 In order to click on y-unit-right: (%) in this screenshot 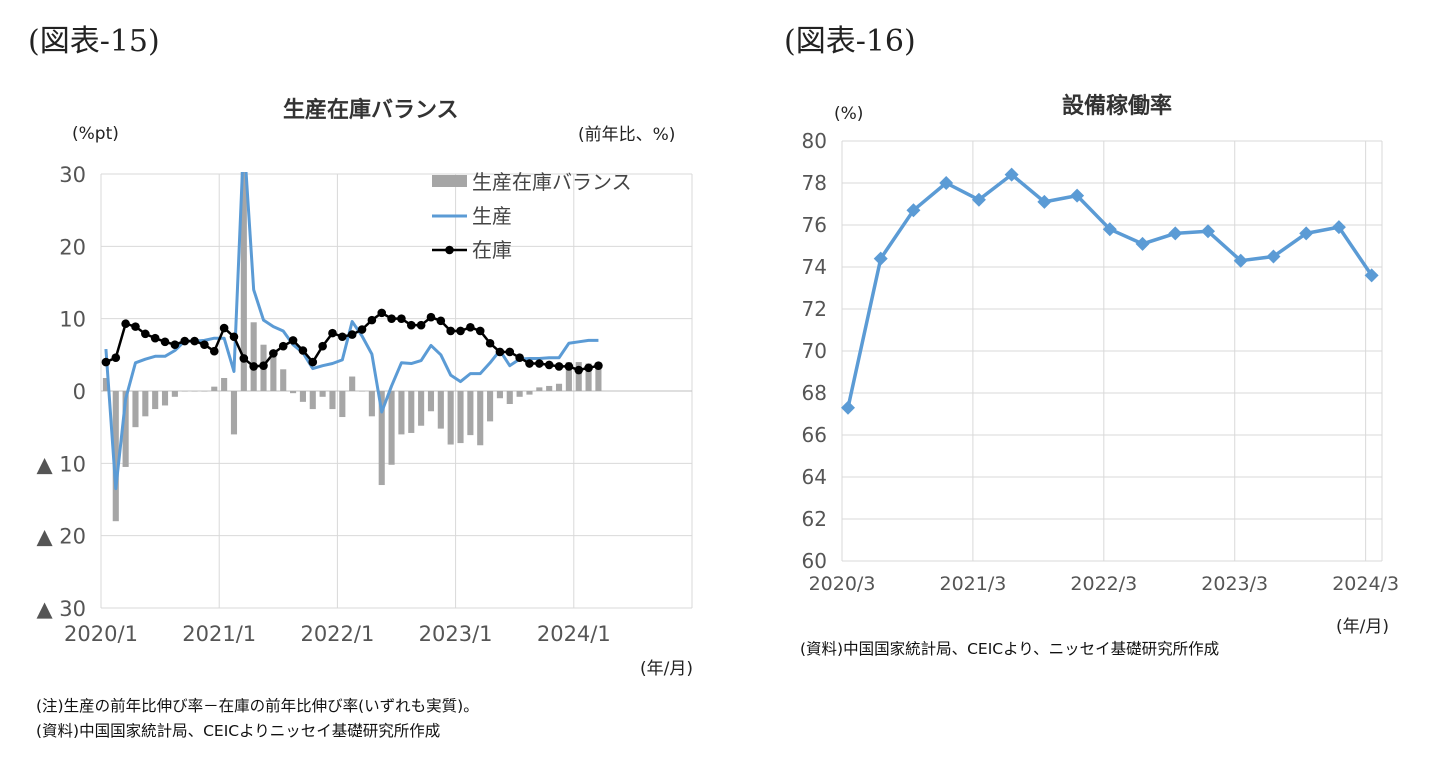, I will do `click(849, 114)`.